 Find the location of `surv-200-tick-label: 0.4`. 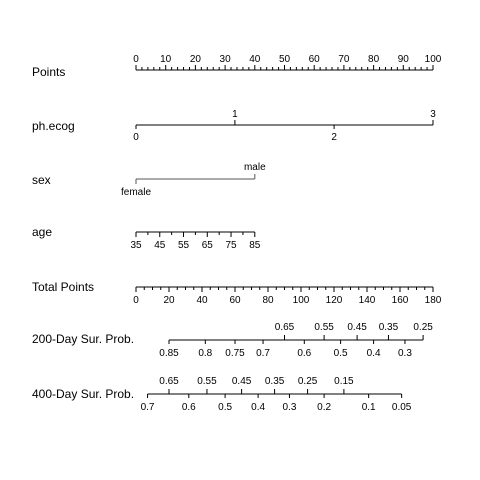

surv-200-tick-label: 0.4 is located at coordinates (374, 353).